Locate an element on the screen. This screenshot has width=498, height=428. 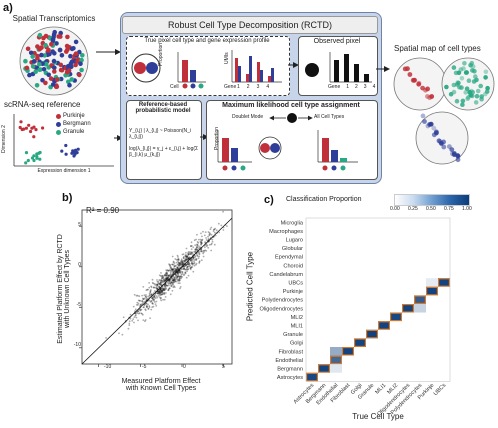
scatter-plot is located at coordinates (156, 288).